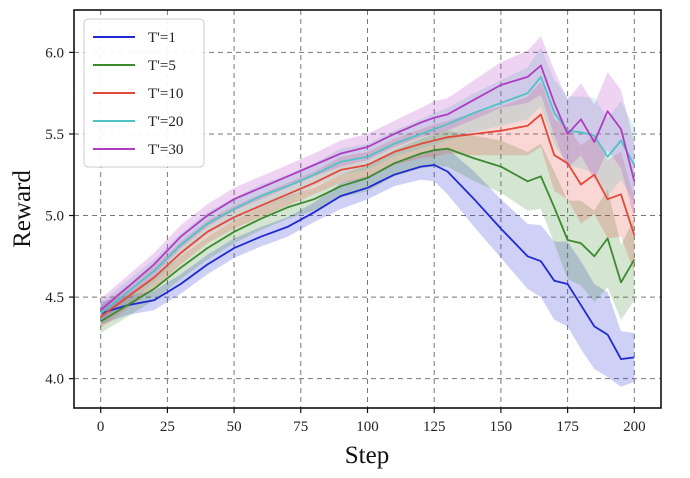 Image resolution: width=690 pixels, height=478 pixels. What do you see at coordinates (300, 427) in the screenshot?
I see `x-tick-label: 75` at bounding box center [300, 427].